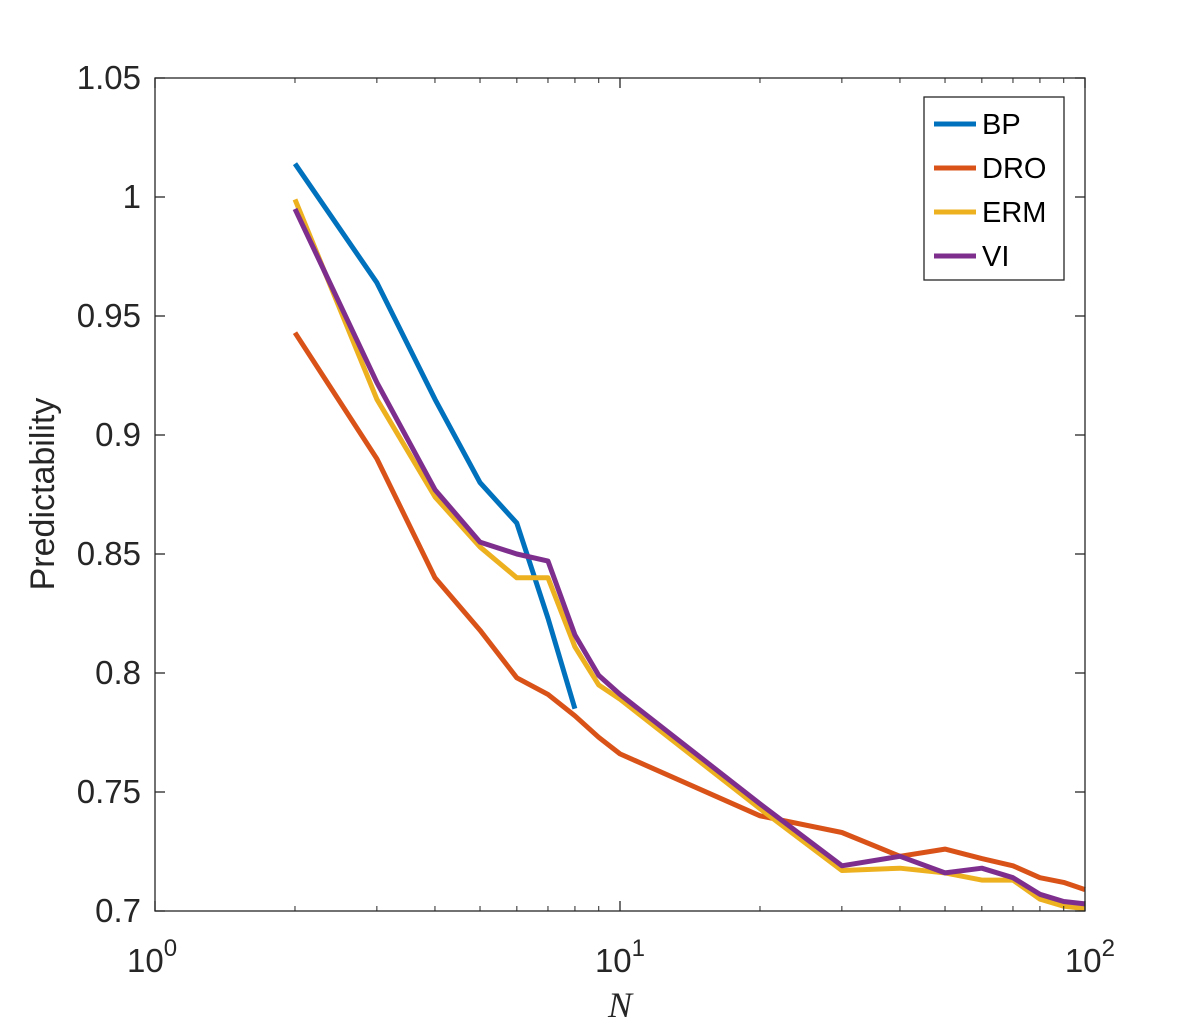  I want to click on x-tick-label: 10², so click(1090, 957).